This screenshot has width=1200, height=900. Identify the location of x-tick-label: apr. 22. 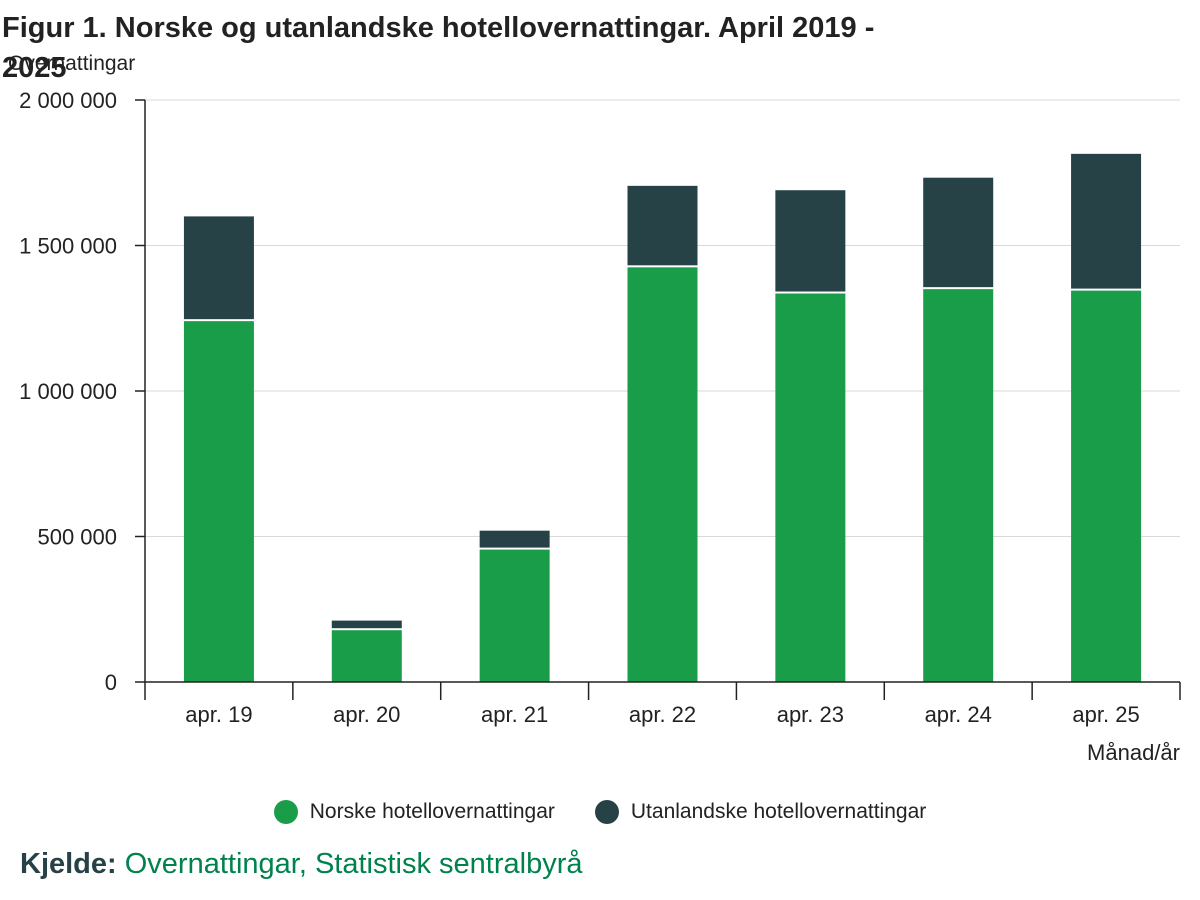
(662, 714).